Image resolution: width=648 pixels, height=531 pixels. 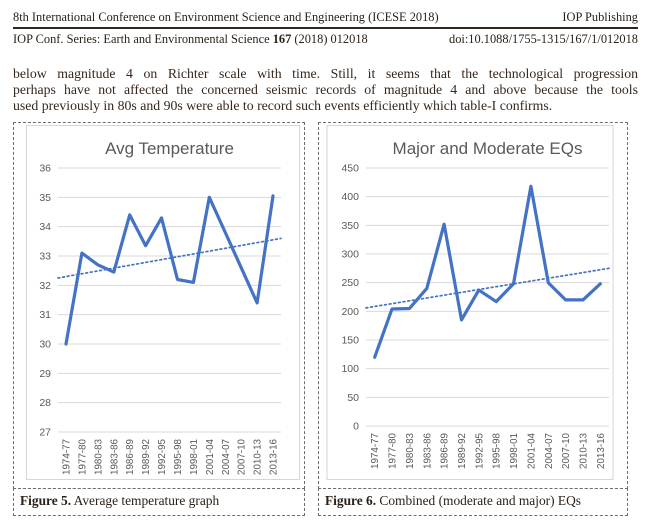 I want to click on figure5-caption-text: Average temperature graph, so click(x=145, y=500).